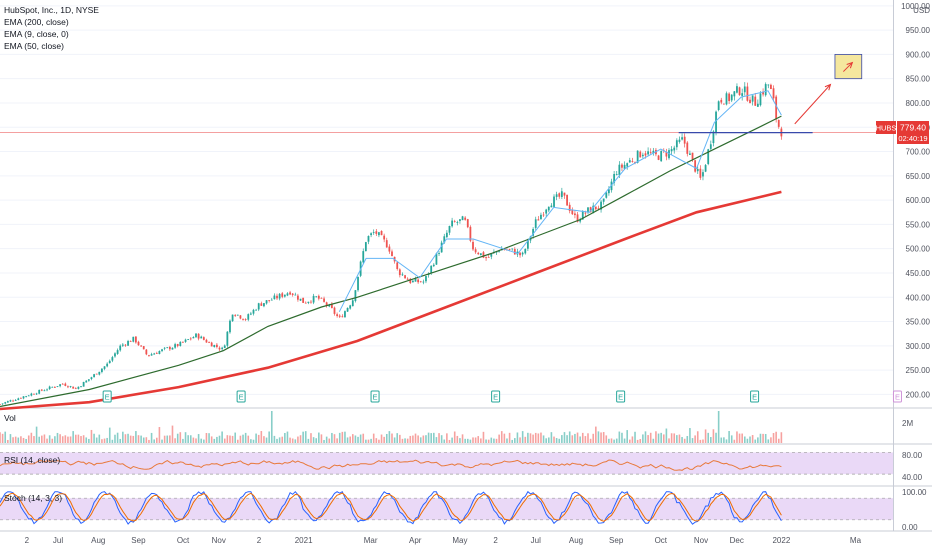 The image size is (932, 550). What do you see at coordinates (856, 540) in the screenshot?
I see `time-tick: Ma` at bounding box center [856, 540].